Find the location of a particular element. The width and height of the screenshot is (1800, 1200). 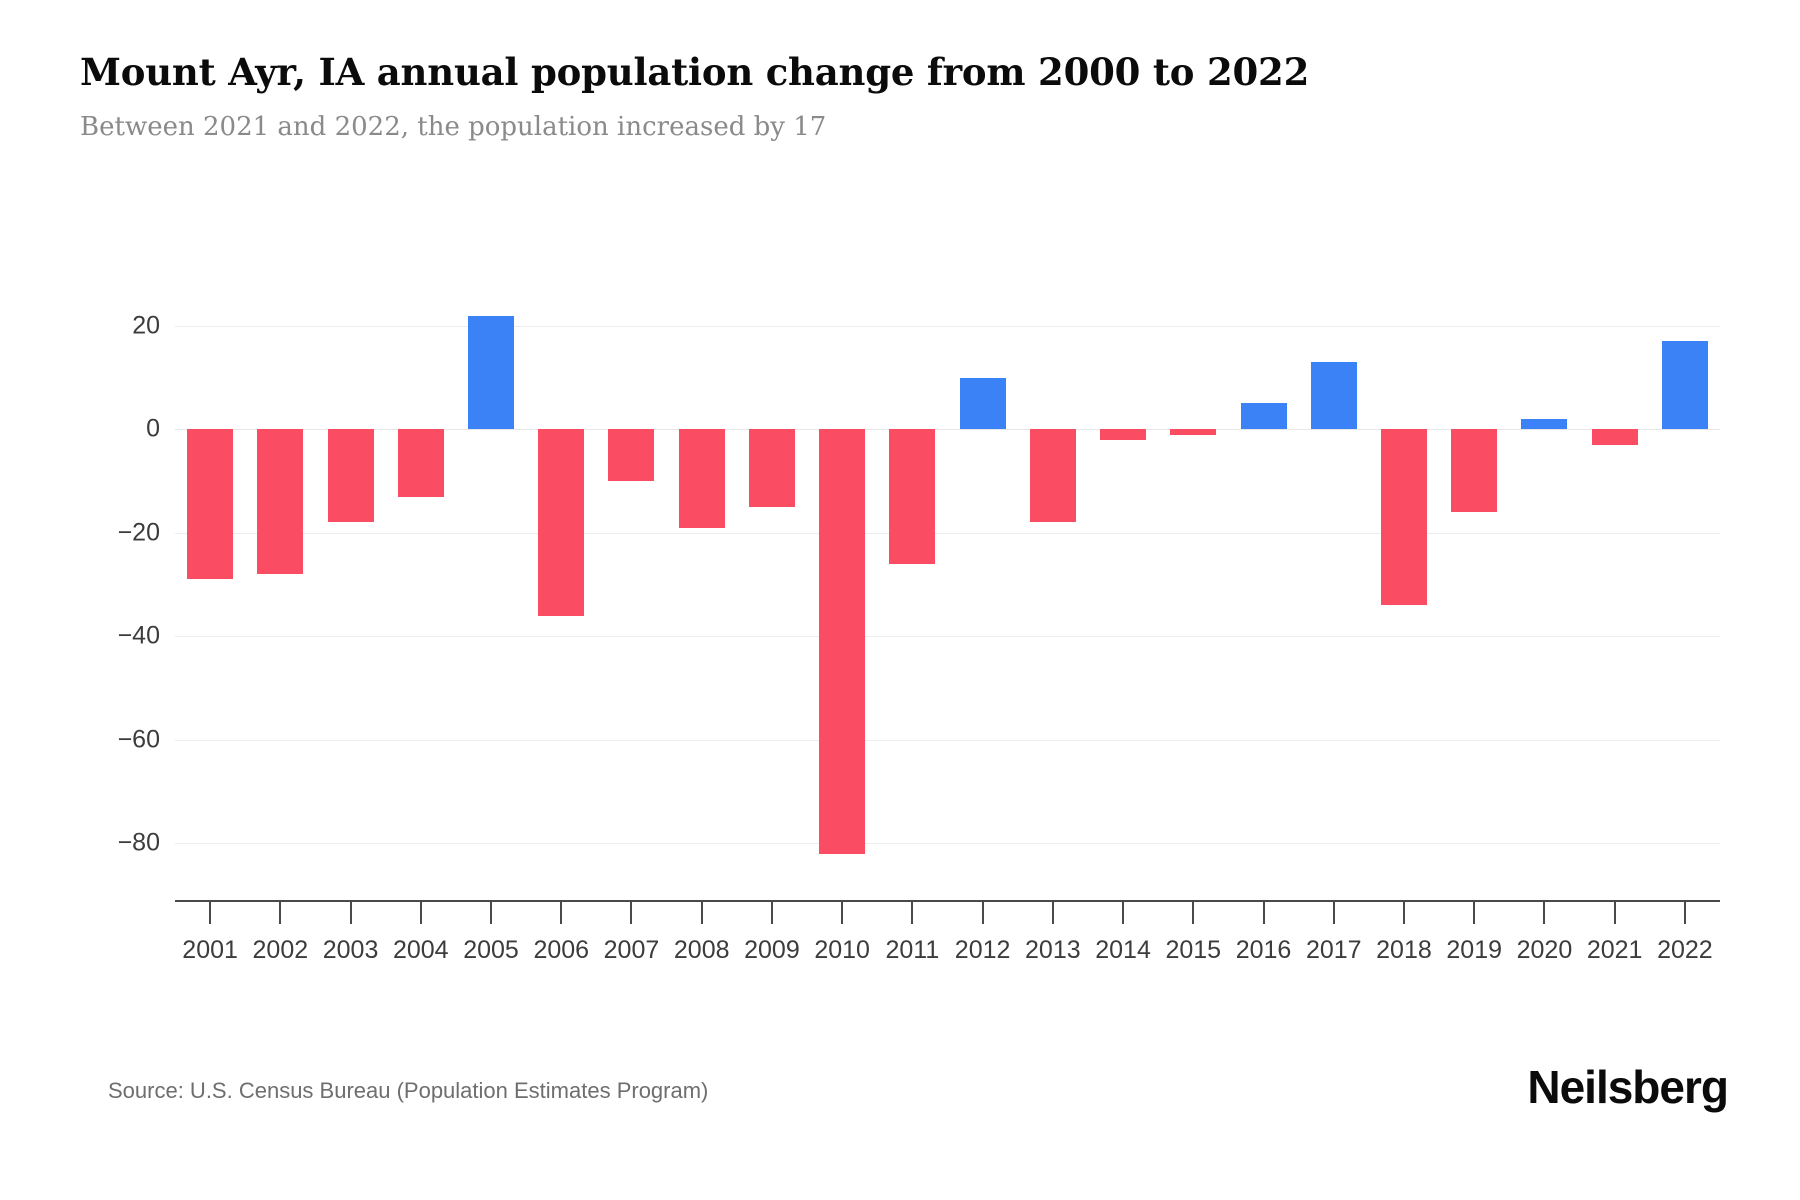

bar-2006 is located at coordinates (561, 522).